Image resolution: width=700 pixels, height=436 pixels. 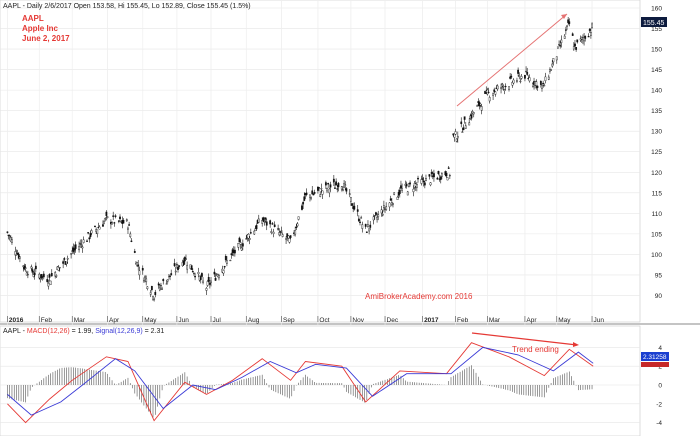 I want to click on macd-tick-label: -4, so click(x=659, y=423).